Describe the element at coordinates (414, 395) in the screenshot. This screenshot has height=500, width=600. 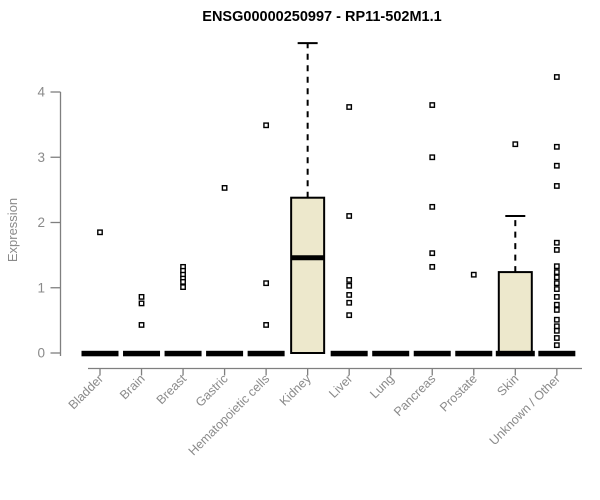
I see `x-tick-label-pancreas: Pancreas` at that location.